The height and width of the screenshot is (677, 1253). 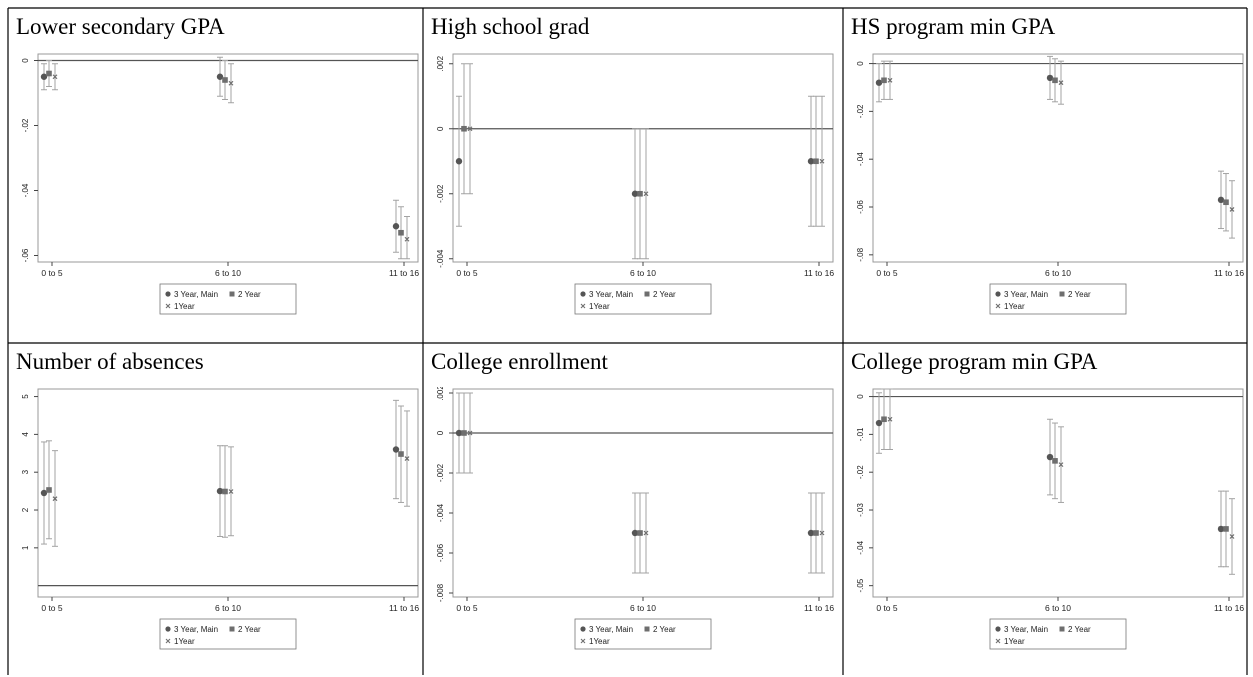 I want to click on panel-title: College program min GPA, so click(x=974, y=361).